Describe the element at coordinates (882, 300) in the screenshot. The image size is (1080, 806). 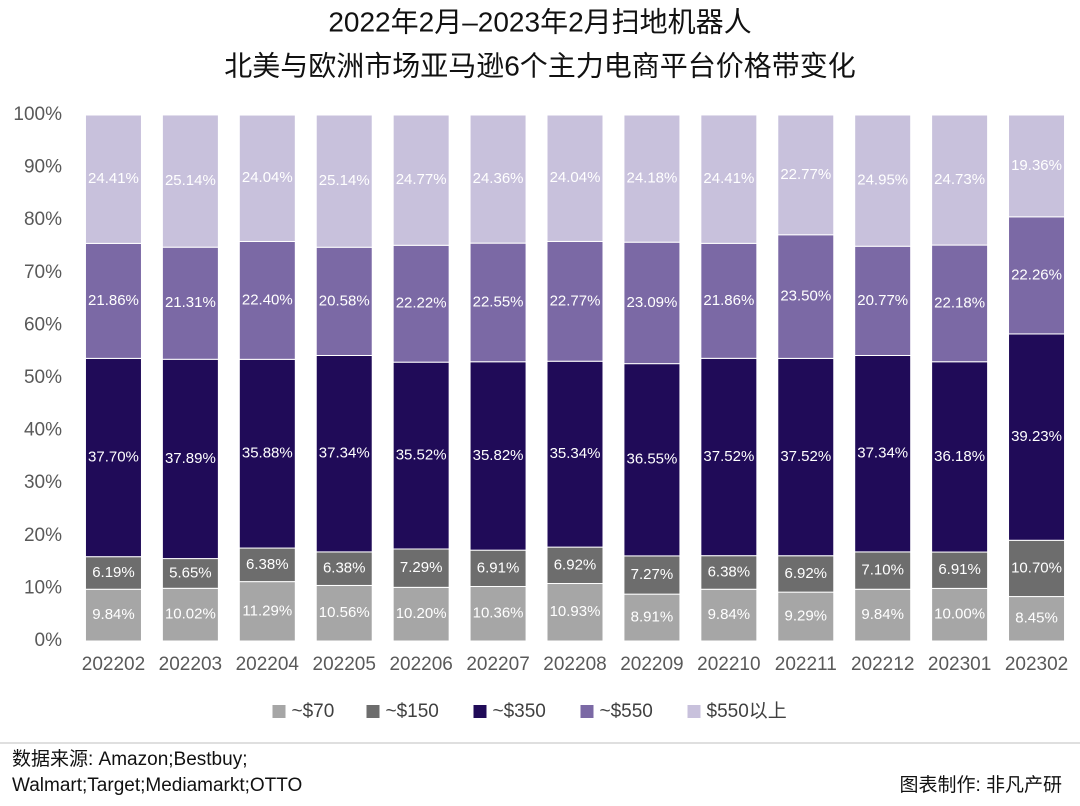
I see `value-label: 20.77%` at that location.